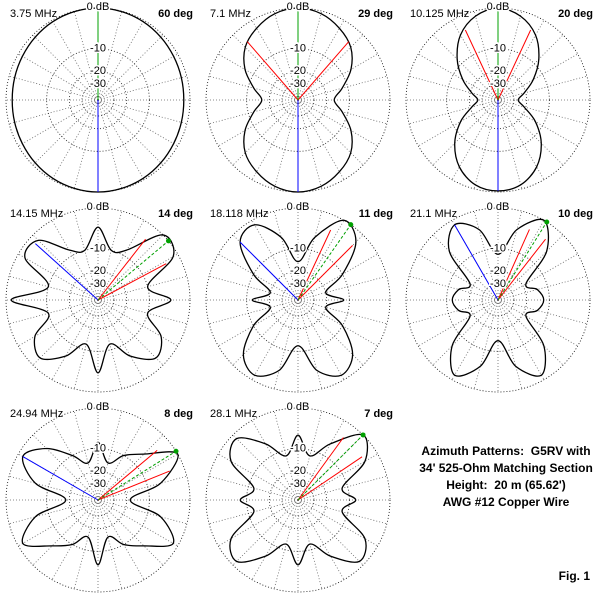 The height and width of the screenshot is (600, 600). What do you see at coordinates (239, 214) in the screenshot?
I see `frequency-label: 18.118 MHz` at bounding box center [239, 214].